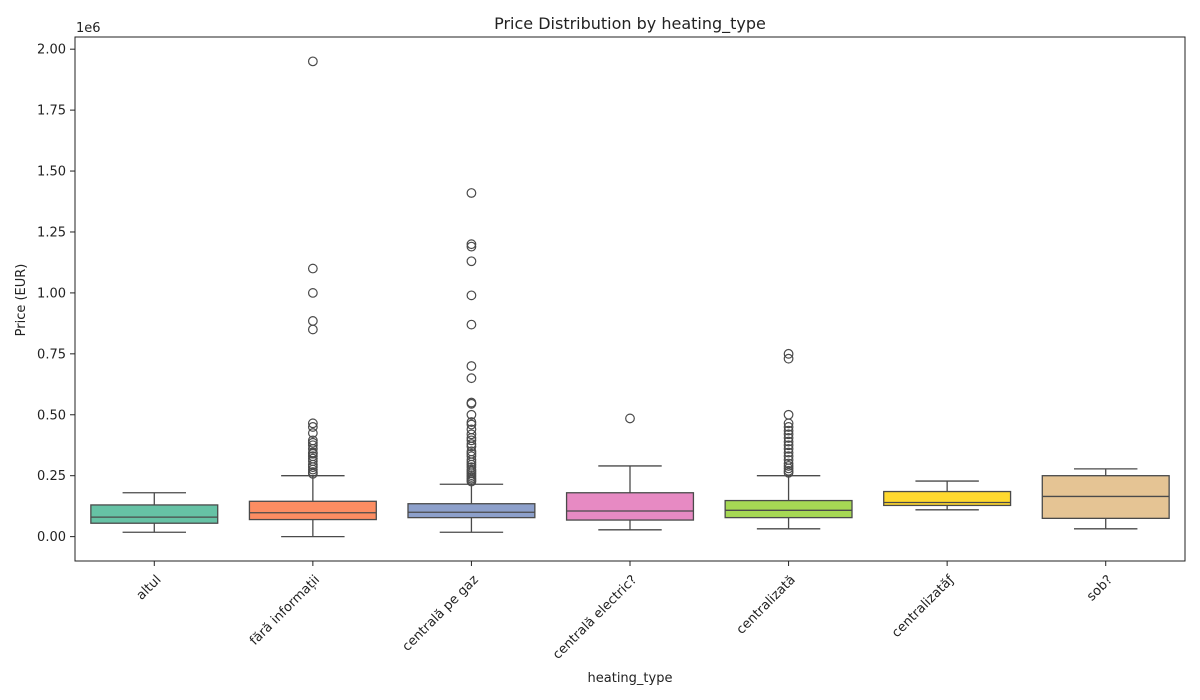  Describe the element at coordinates (51, 415) in the screenshot. I see `y-tick-label: 0.50` at that location.